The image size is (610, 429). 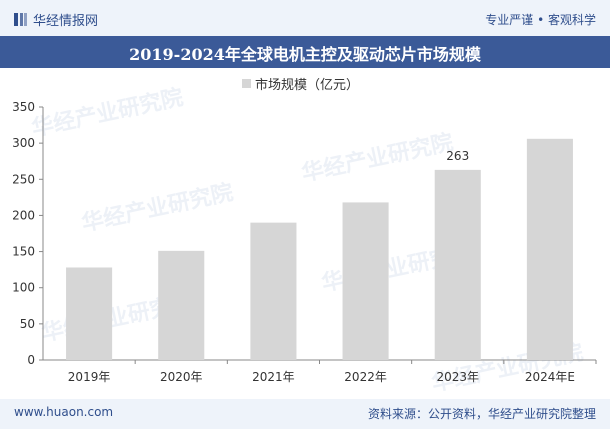 I want to click on x-tick-label: 2019年, so click(x=89, y=377).